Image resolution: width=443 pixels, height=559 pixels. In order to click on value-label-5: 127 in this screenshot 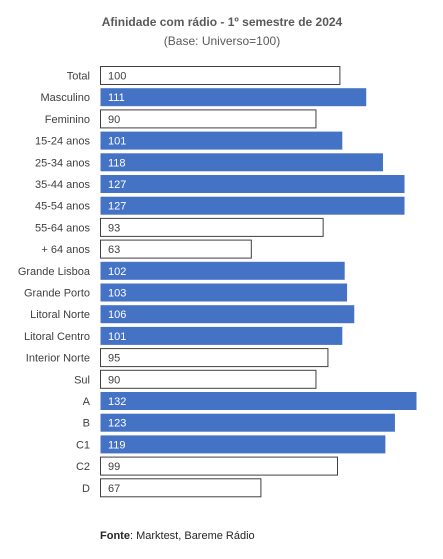, I will do `click(117, 185)`.